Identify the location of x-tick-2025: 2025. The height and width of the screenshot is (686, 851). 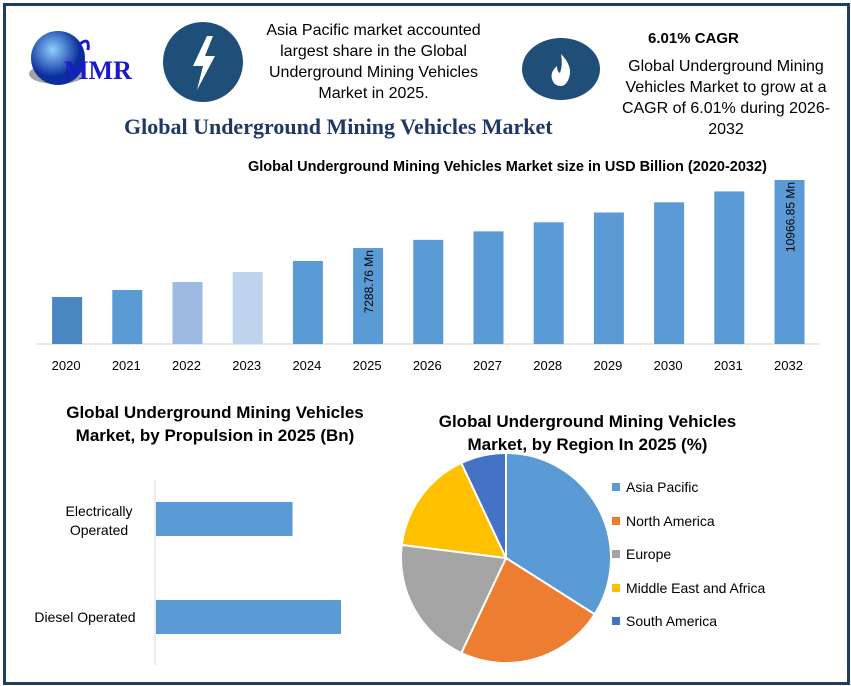
(367, 365).